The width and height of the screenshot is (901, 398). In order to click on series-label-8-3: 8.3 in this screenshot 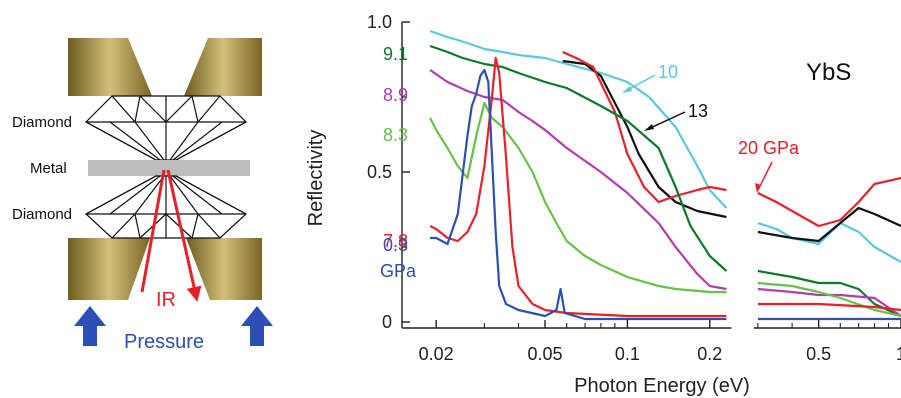, I will do `click(395, 135)`.